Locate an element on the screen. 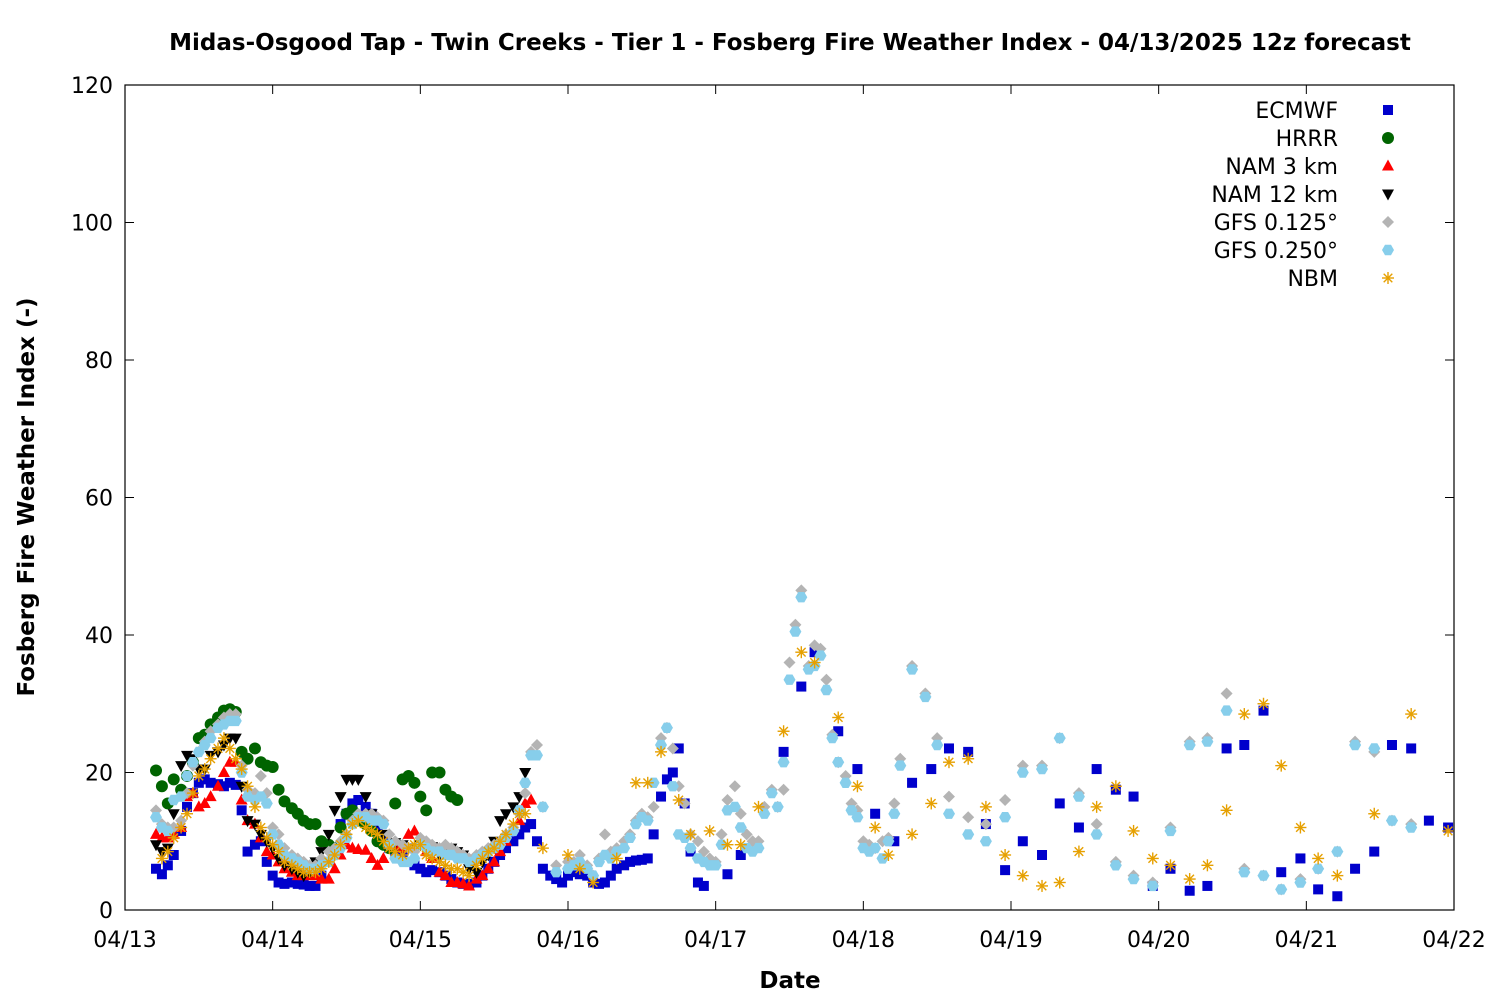 This screenshot has height=1000, width=1500. legend-label-nam-3-km: NAM 3 km is located at coordinates (1281, 167).